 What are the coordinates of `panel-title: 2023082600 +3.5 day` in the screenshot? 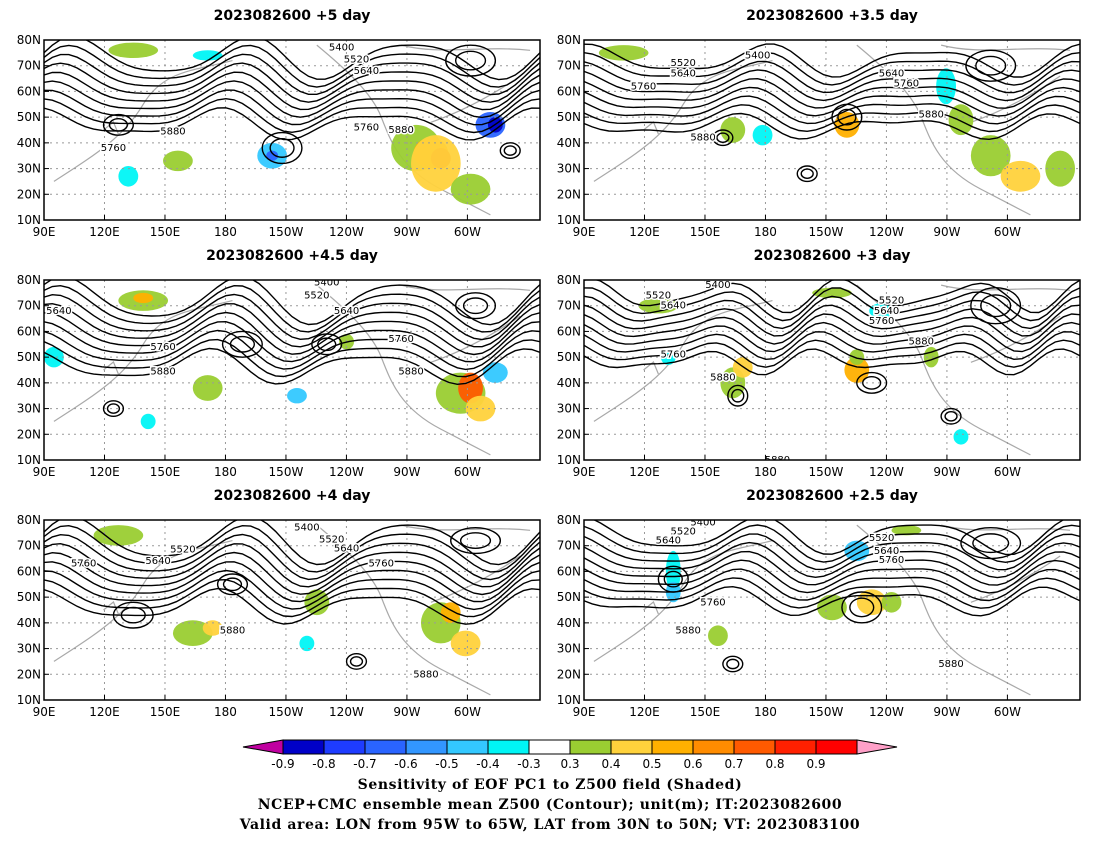 It's located at (832, 16).